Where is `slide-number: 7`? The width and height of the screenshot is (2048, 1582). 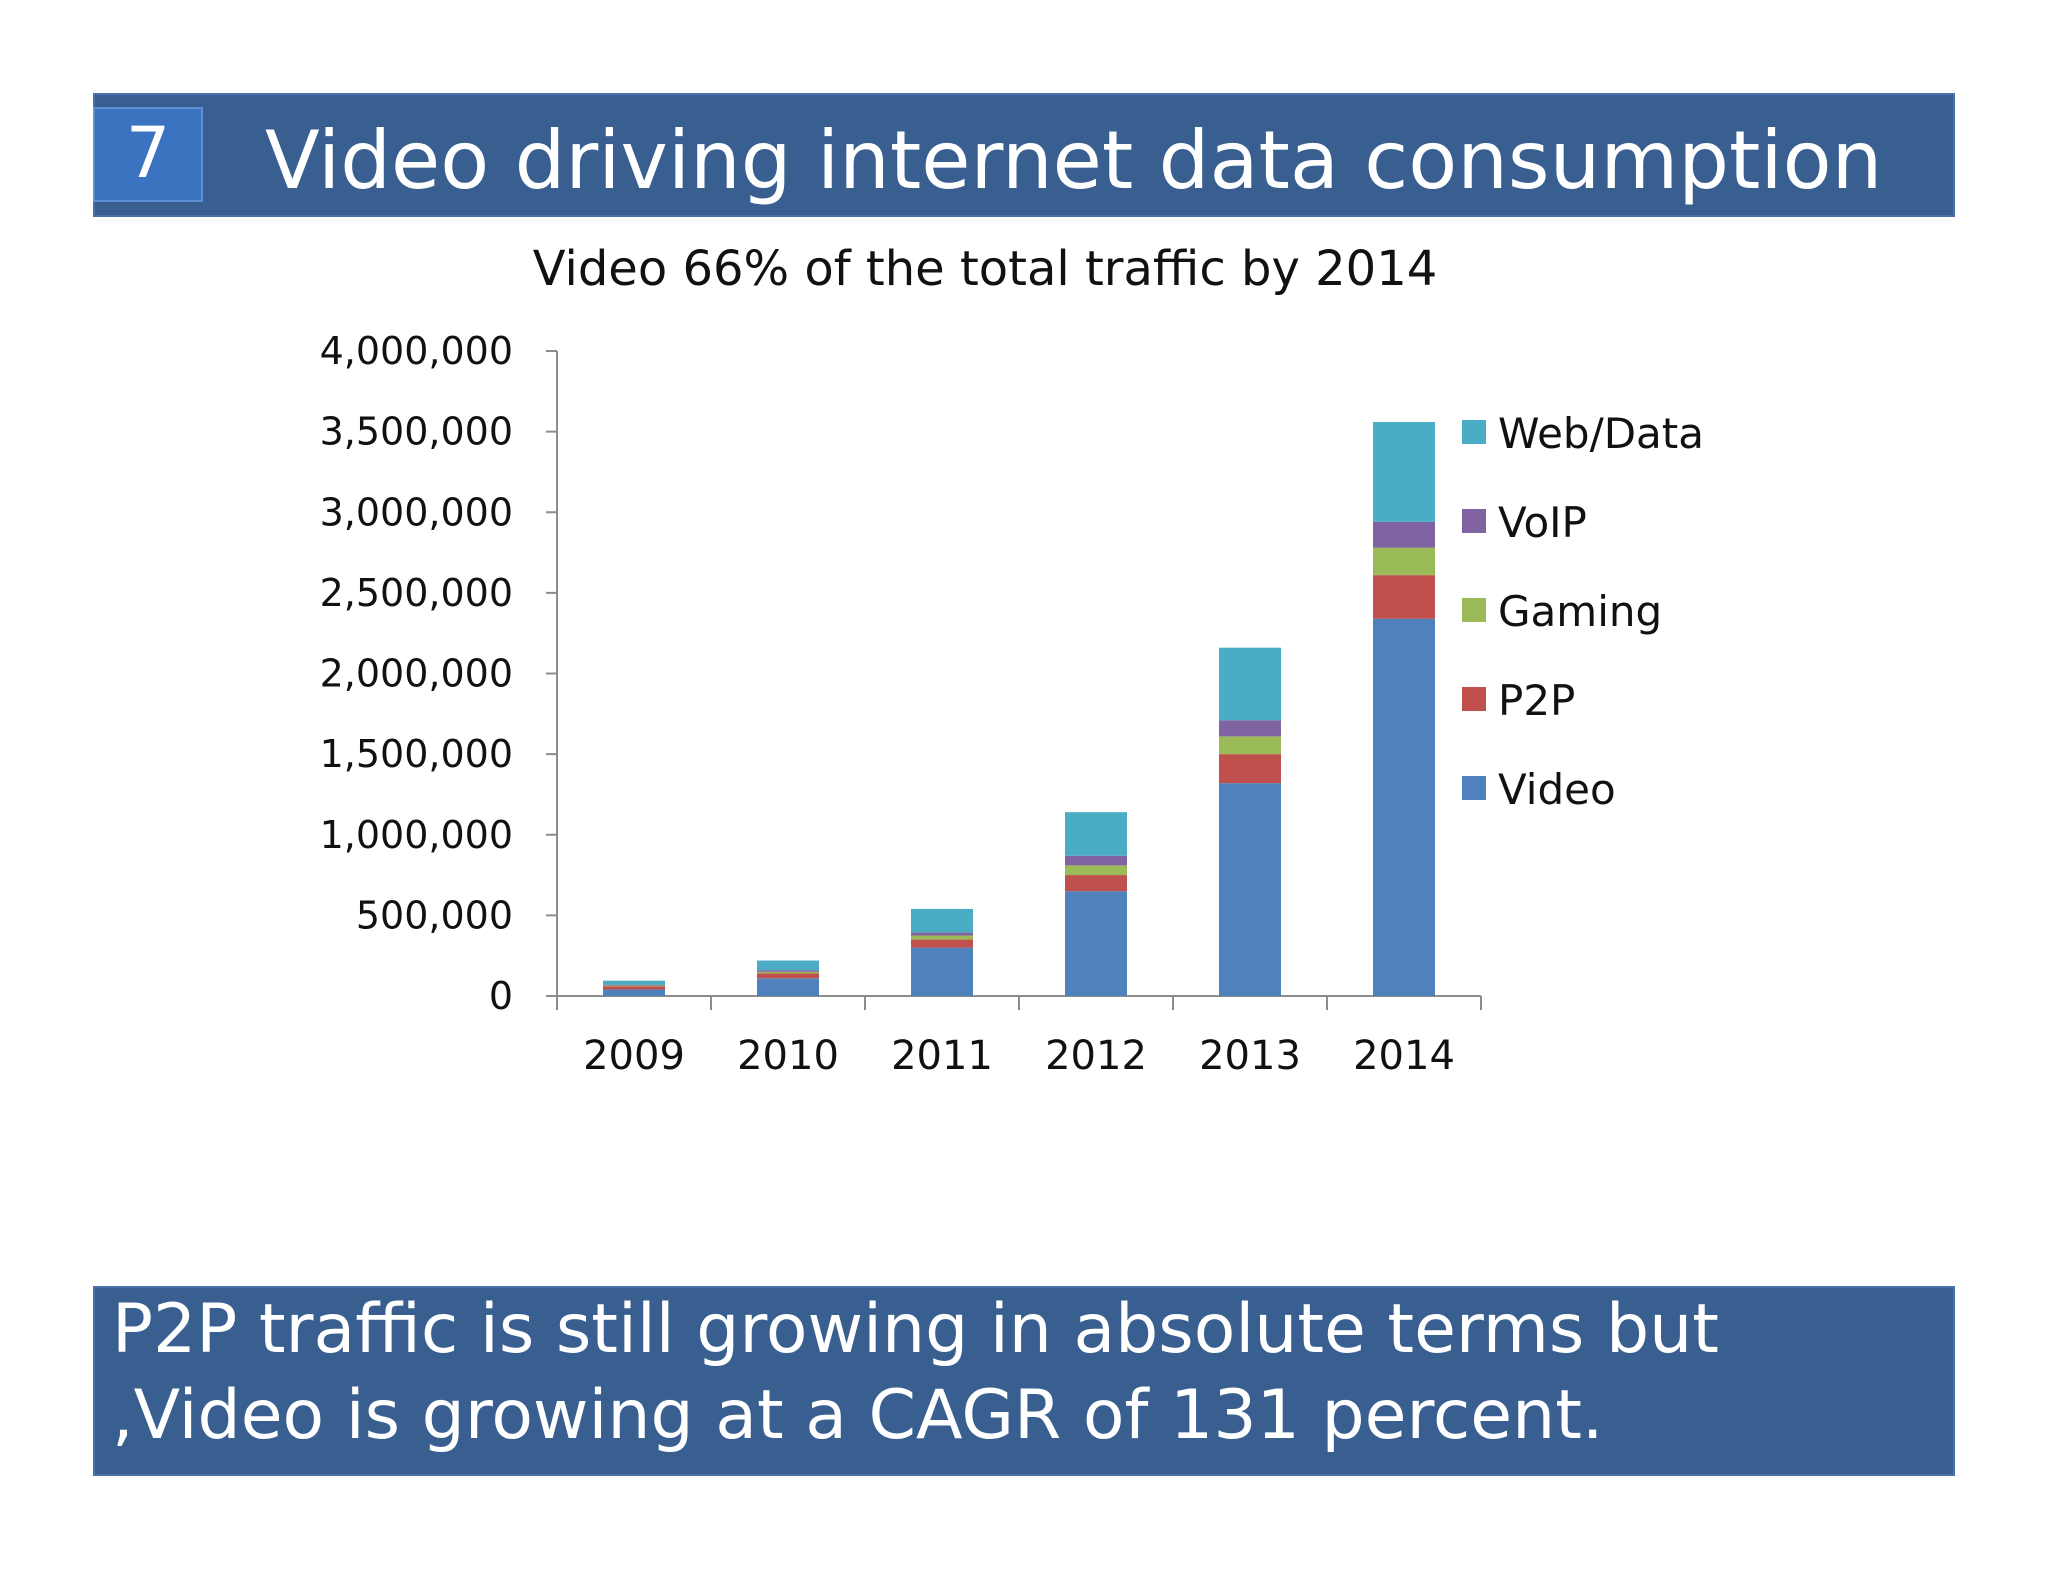 slide-number: 7 is located at coordinates (148, 154).